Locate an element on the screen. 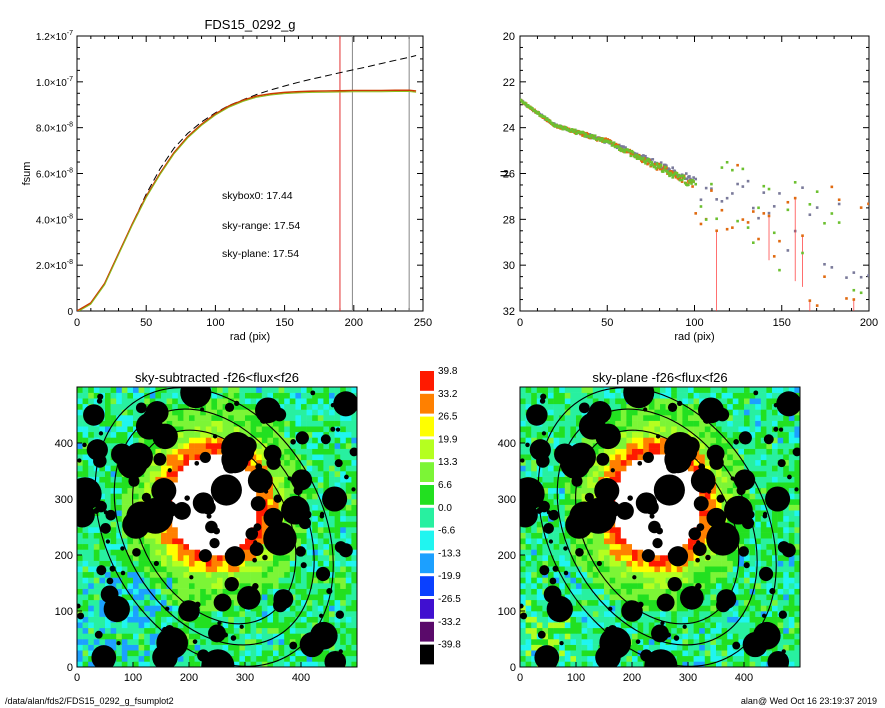  x-tick-label: 100 is located at coordinates (694, 323).